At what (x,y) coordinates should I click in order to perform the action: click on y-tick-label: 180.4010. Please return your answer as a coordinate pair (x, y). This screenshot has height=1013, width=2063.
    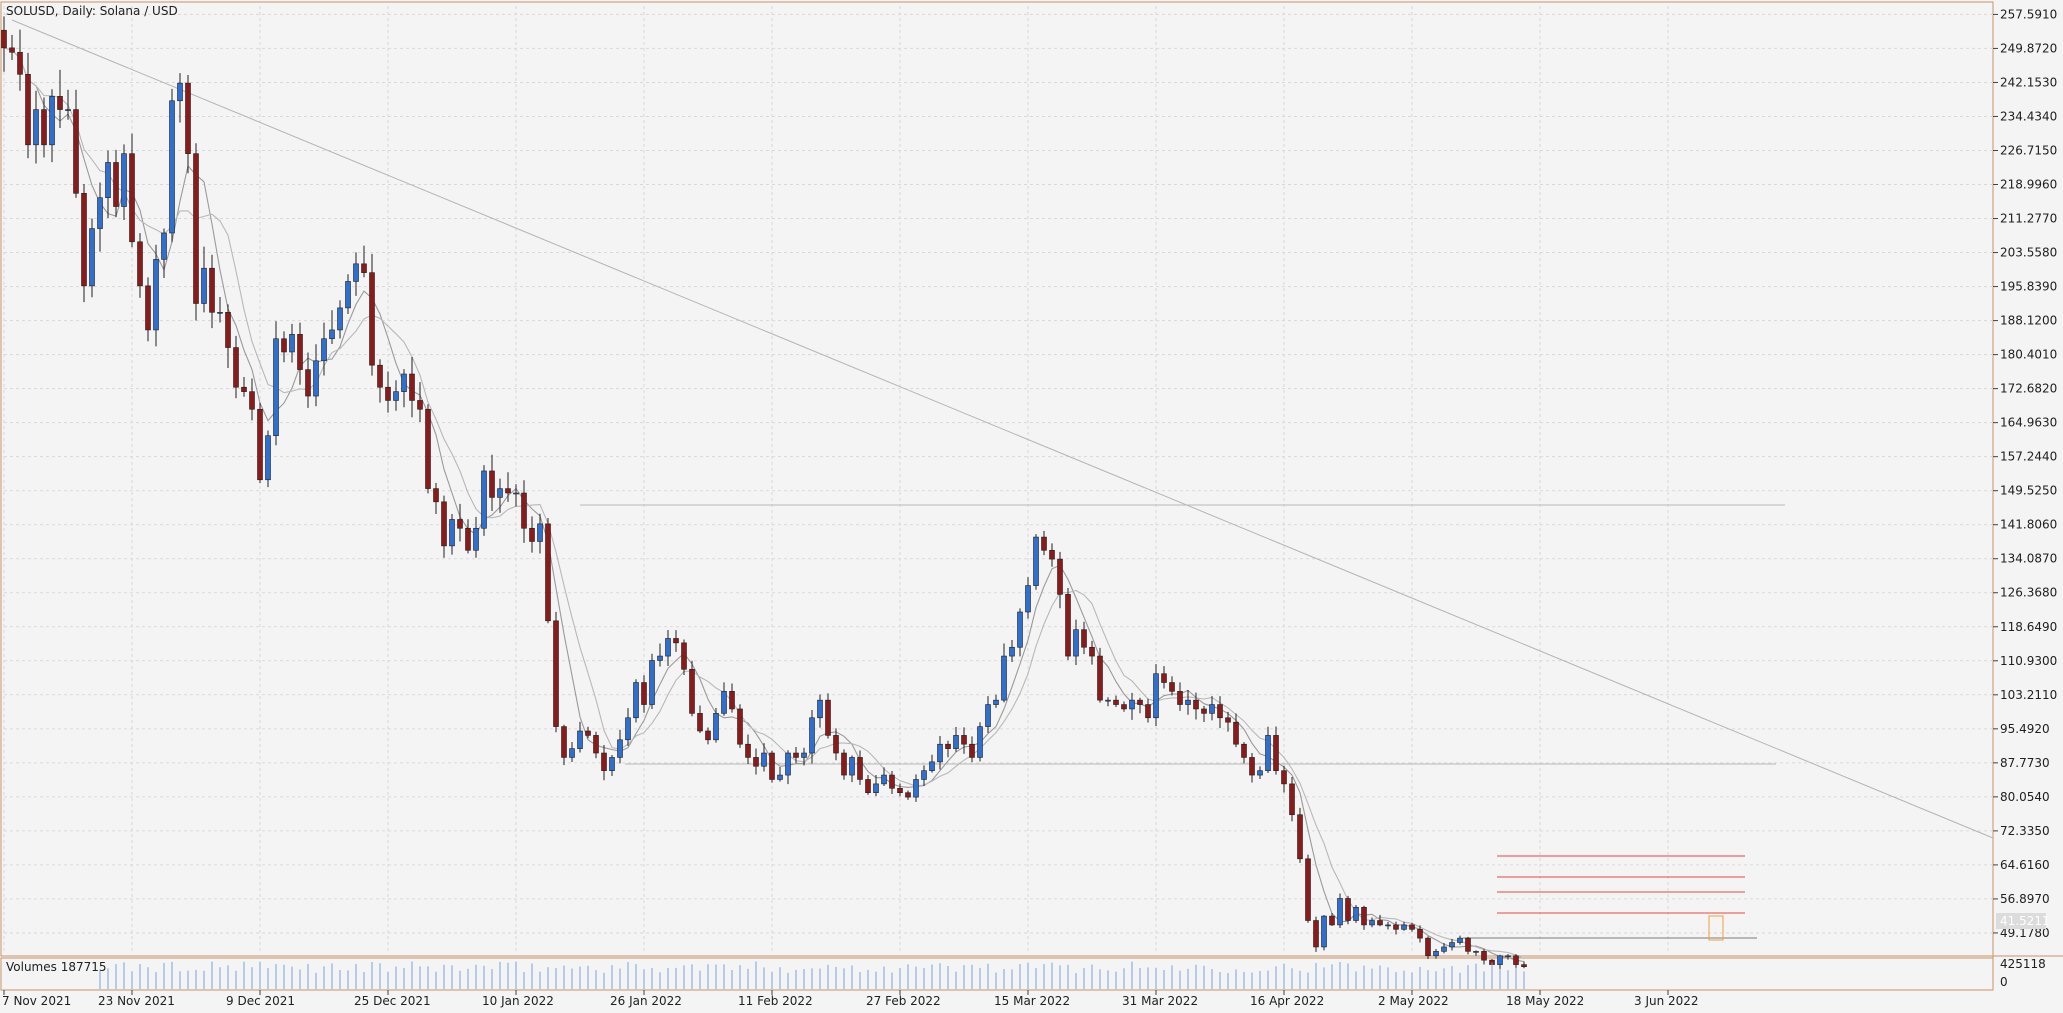
    Looking at the image, I should click on (2028, 355).